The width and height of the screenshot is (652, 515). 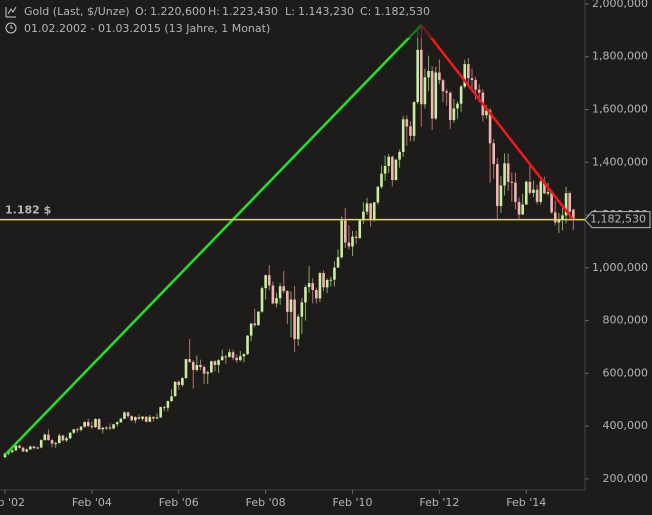 I want to click on y-tick-label: 1,600,000, so click(x=620, y=109).